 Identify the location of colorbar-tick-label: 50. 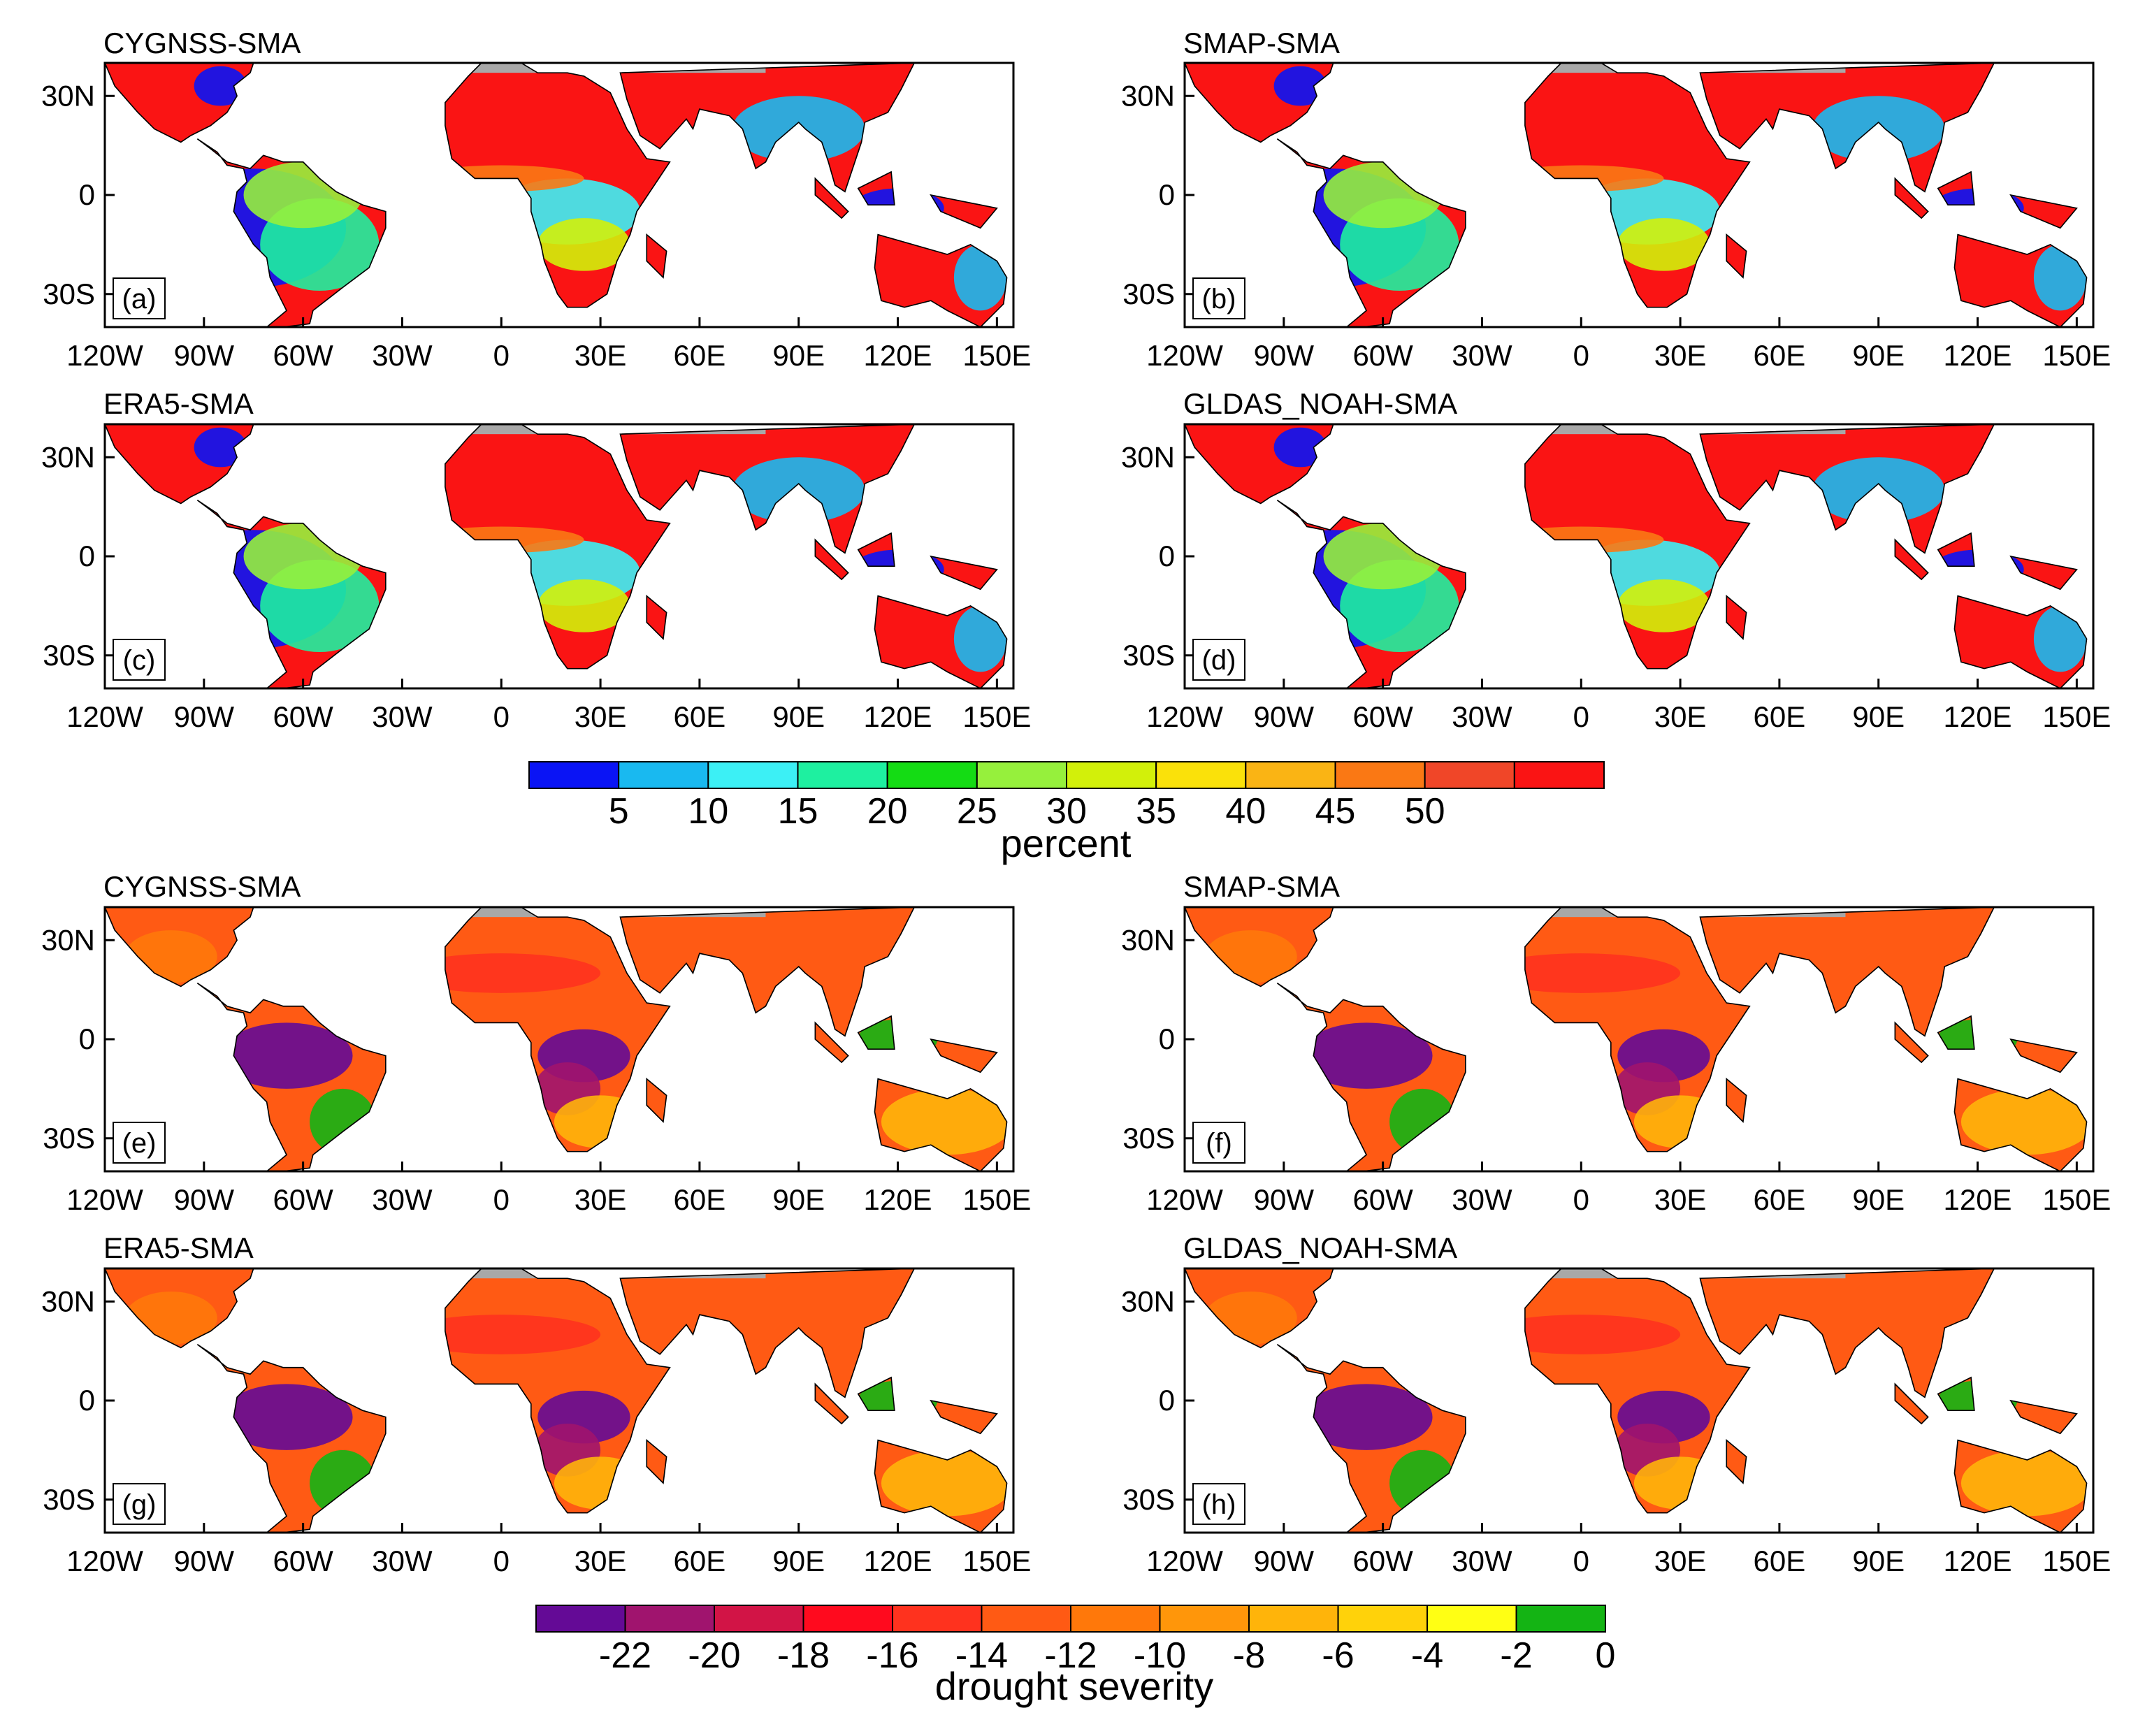
(1425, 811).